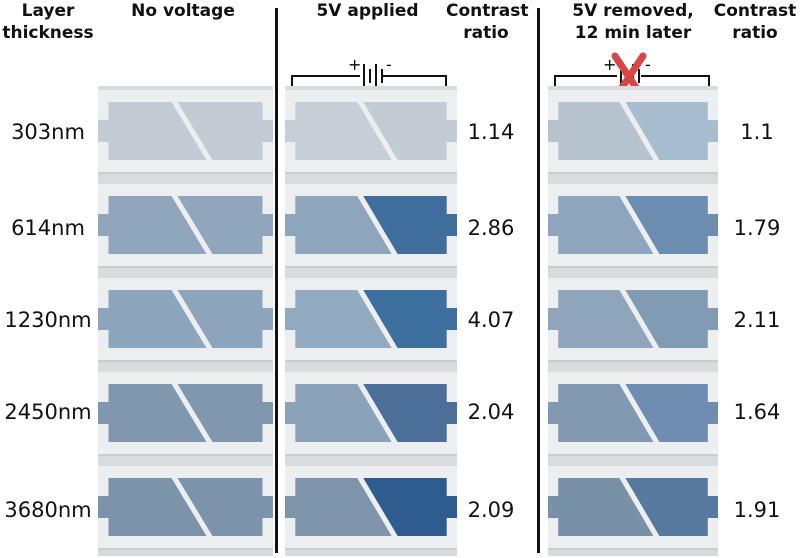 This screenshot has width=800, height=558. What do you see at coordinates (487, 22) in the screenshot?
I see `header-contrast-ratio-applied: Contrast ratio` at bounding box center [487, 22].